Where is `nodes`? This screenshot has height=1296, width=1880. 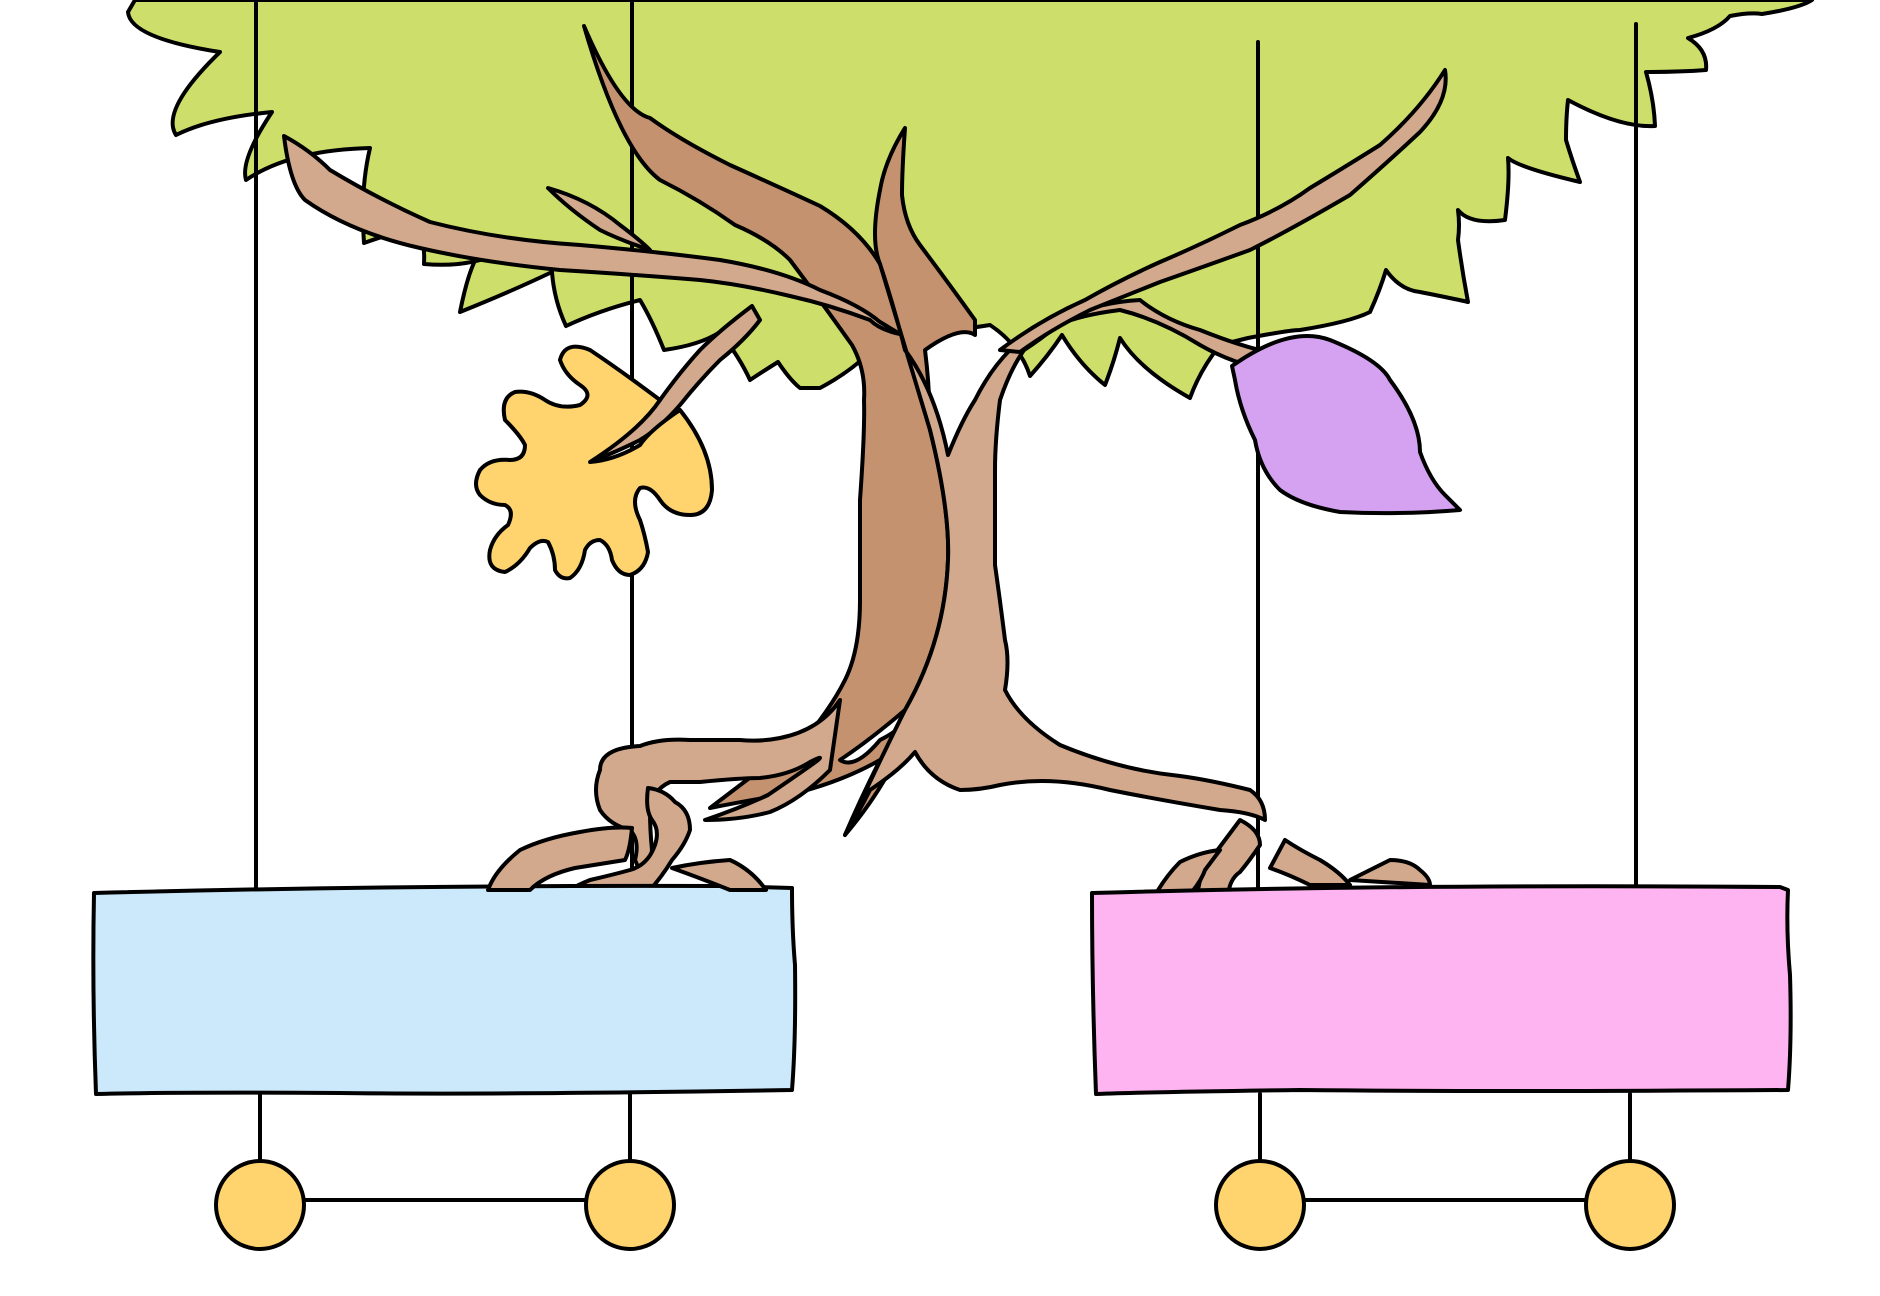 nodes is located at coordinates (945, 1205).